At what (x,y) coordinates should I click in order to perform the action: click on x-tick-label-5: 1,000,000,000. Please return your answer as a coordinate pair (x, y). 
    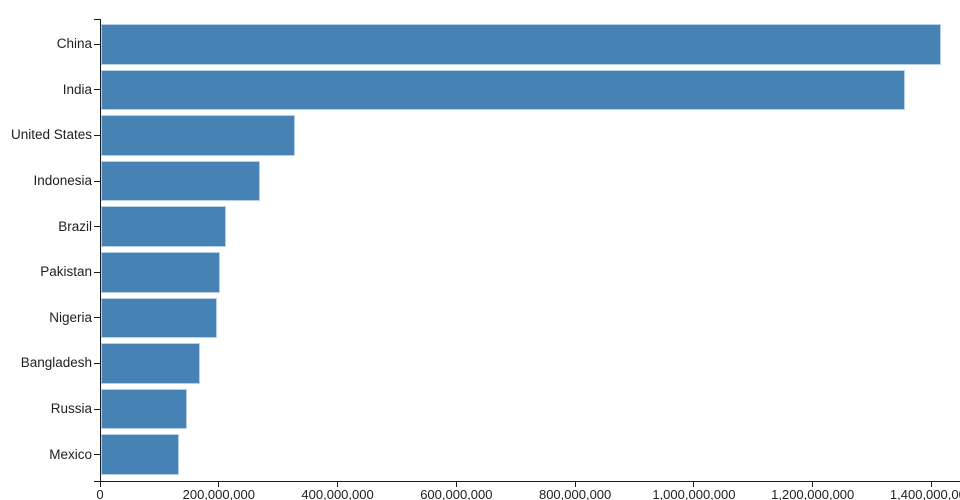
    Looking at the image, I should click on (694, 493).